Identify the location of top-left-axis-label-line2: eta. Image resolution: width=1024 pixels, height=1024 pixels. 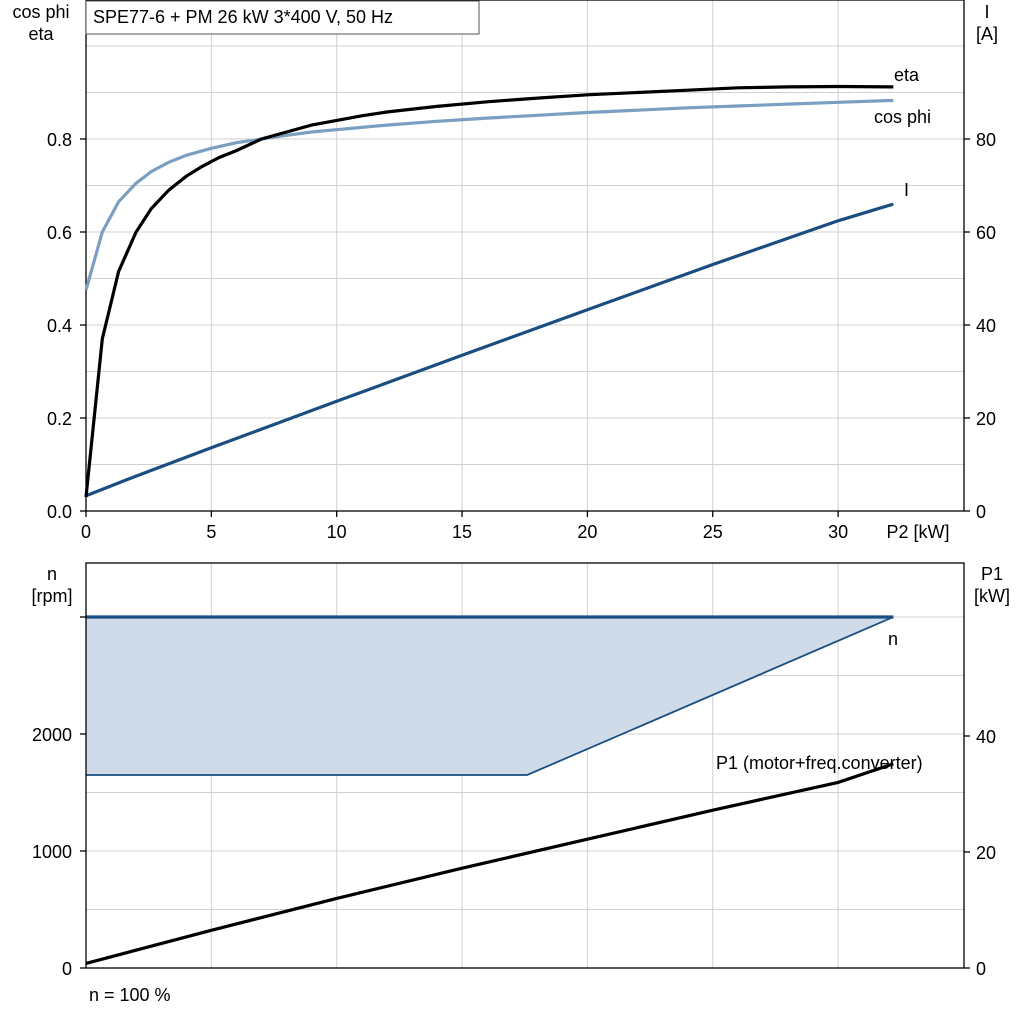
(41, 34).